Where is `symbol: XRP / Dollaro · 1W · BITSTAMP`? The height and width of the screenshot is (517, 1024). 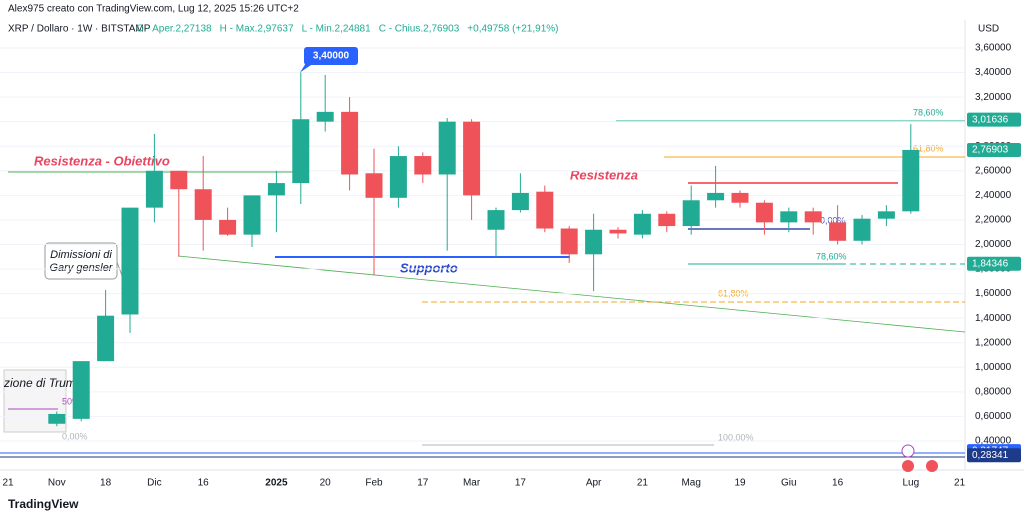
symbol: XRP / Dollaro · 1W · BITSTAMP is located at coordinates (79, 29).